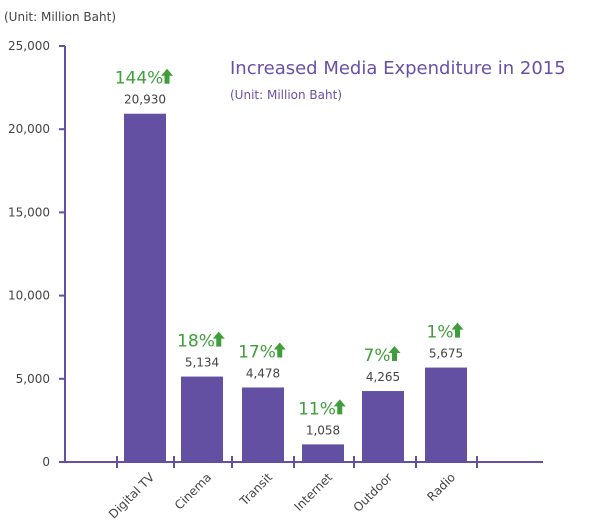  I want to click on growth-label: 18%, so click(196, 342).